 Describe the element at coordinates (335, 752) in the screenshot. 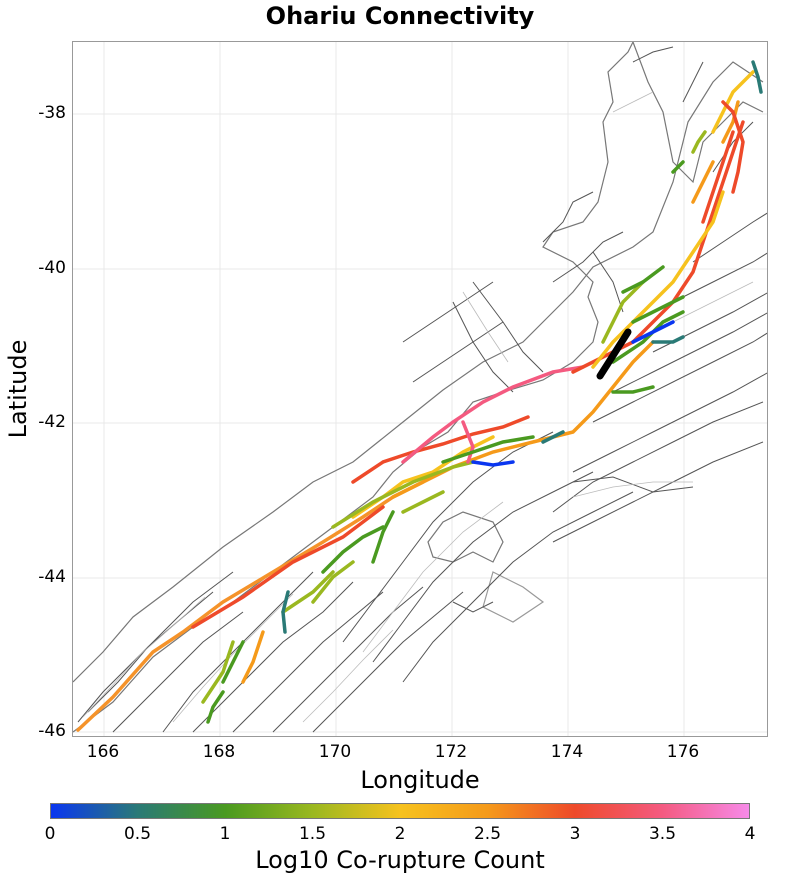

I see `x-tick-label: 170` at that location.